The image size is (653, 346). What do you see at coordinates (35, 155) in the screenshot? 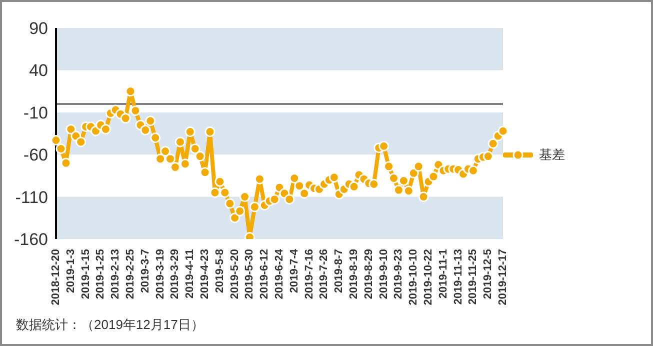
I see `y-tick-label: -60` at bounding box center [35, 155].